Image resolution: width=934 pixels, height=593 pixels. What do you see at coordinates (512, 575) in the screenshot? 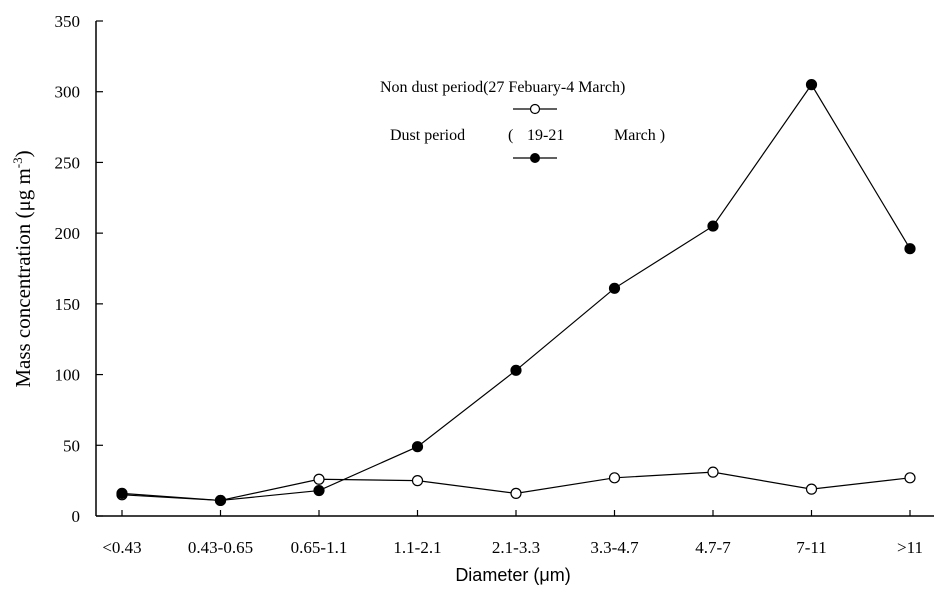
I see `x-axis-title: Diameter (μm)` at bounding box center [512, 575].